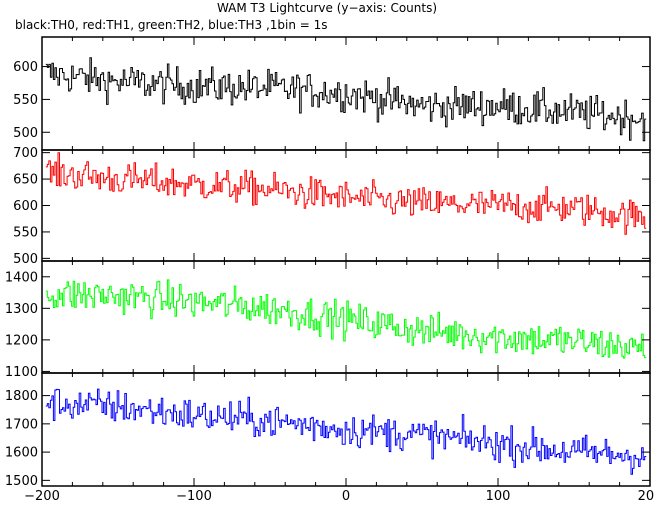  Describe the element at coordinates (21, 372) in the screenshot. I see `y-tick-label: 1100` at that location.